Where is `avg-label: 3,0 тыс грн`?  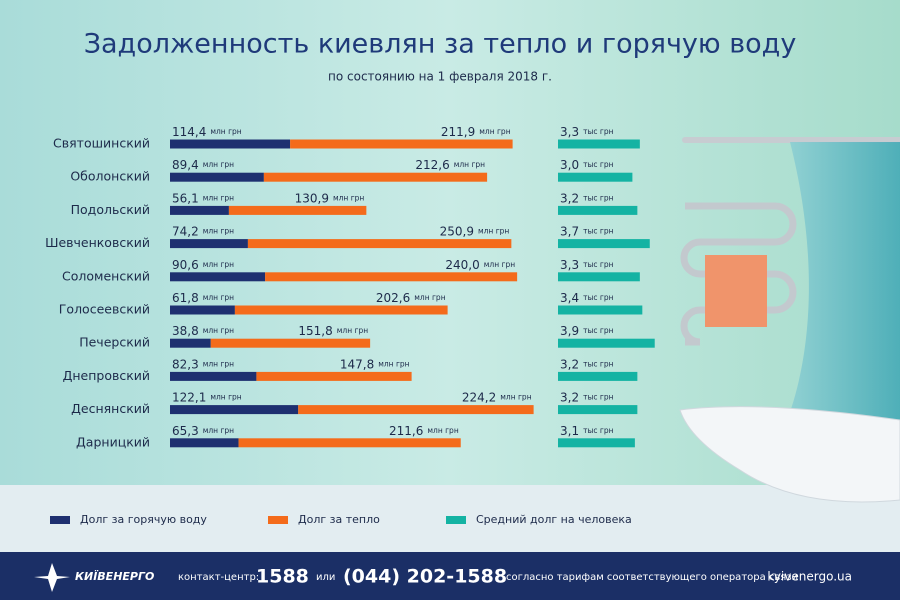
avg-label: 3,0 тыс грн is located at coordinates (587, 165).